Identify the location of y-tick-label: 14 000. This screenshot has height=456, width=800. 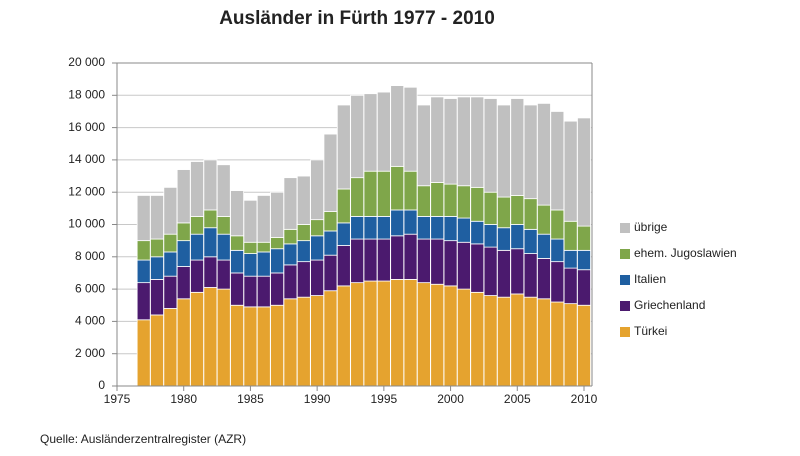
(86, 159).